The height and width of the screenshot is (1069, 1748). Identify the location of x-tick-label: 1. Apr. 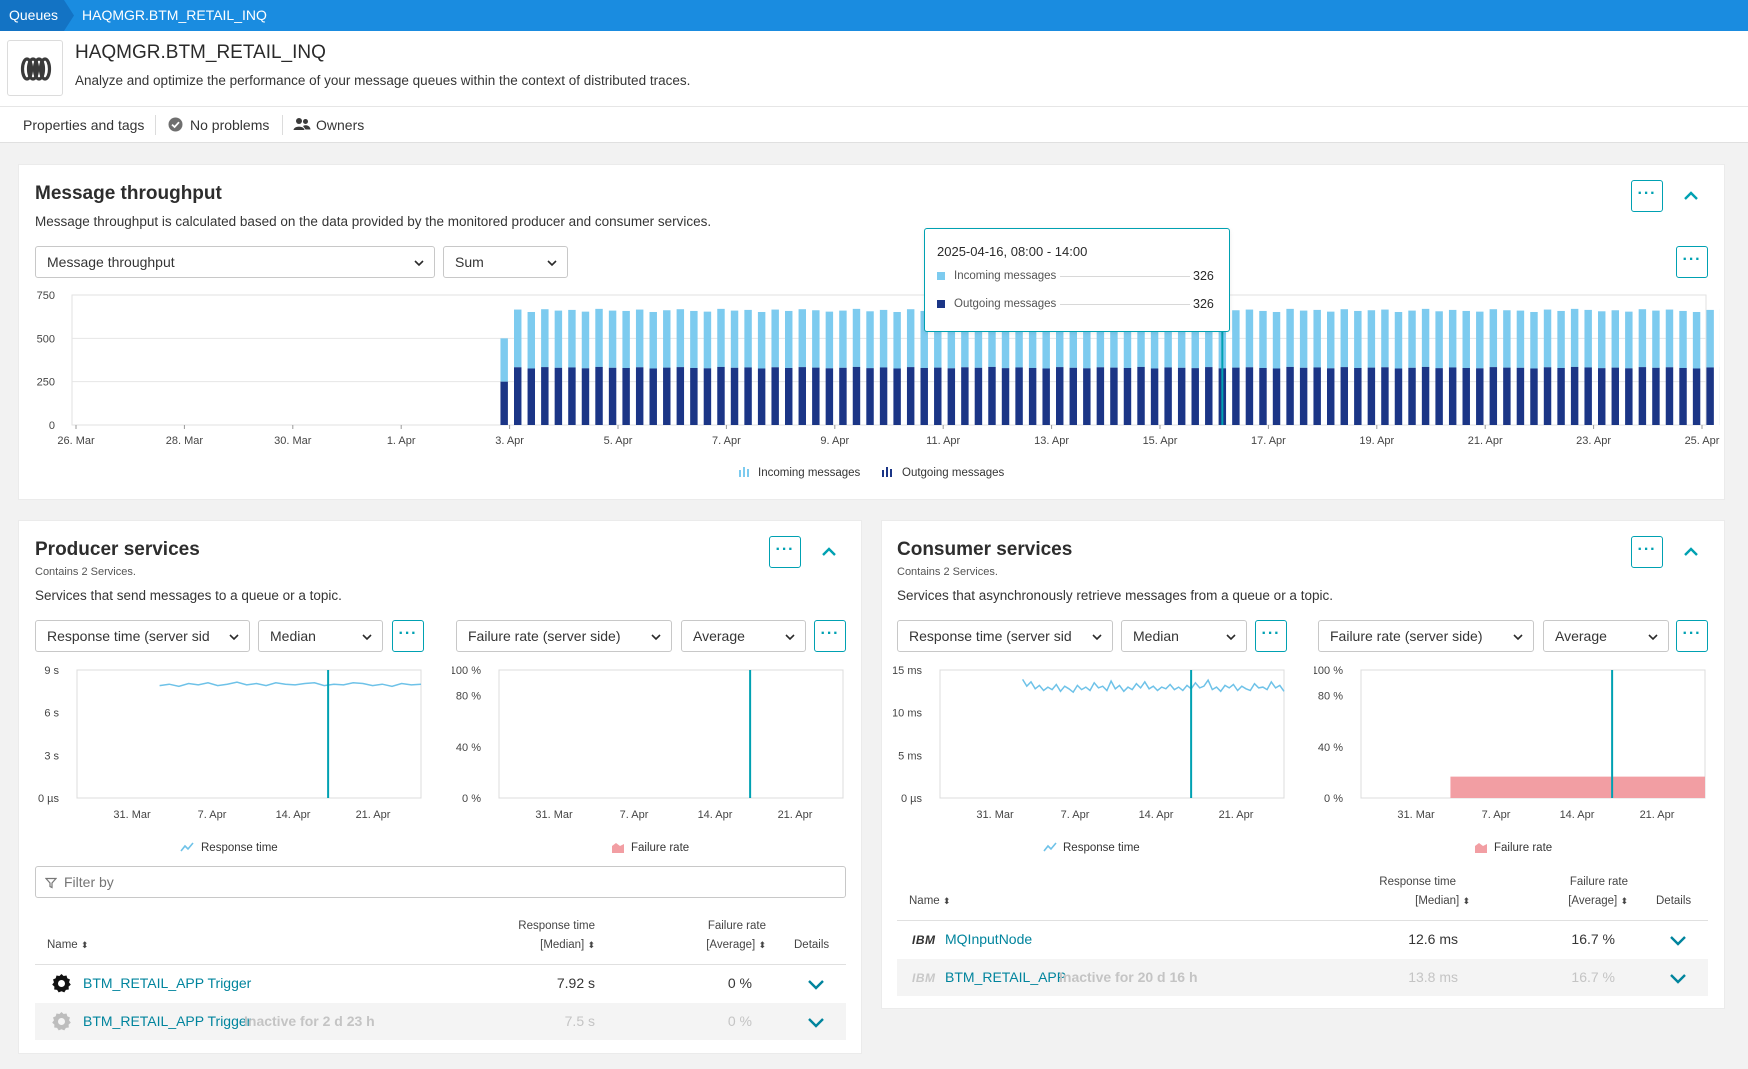
(401, 441).